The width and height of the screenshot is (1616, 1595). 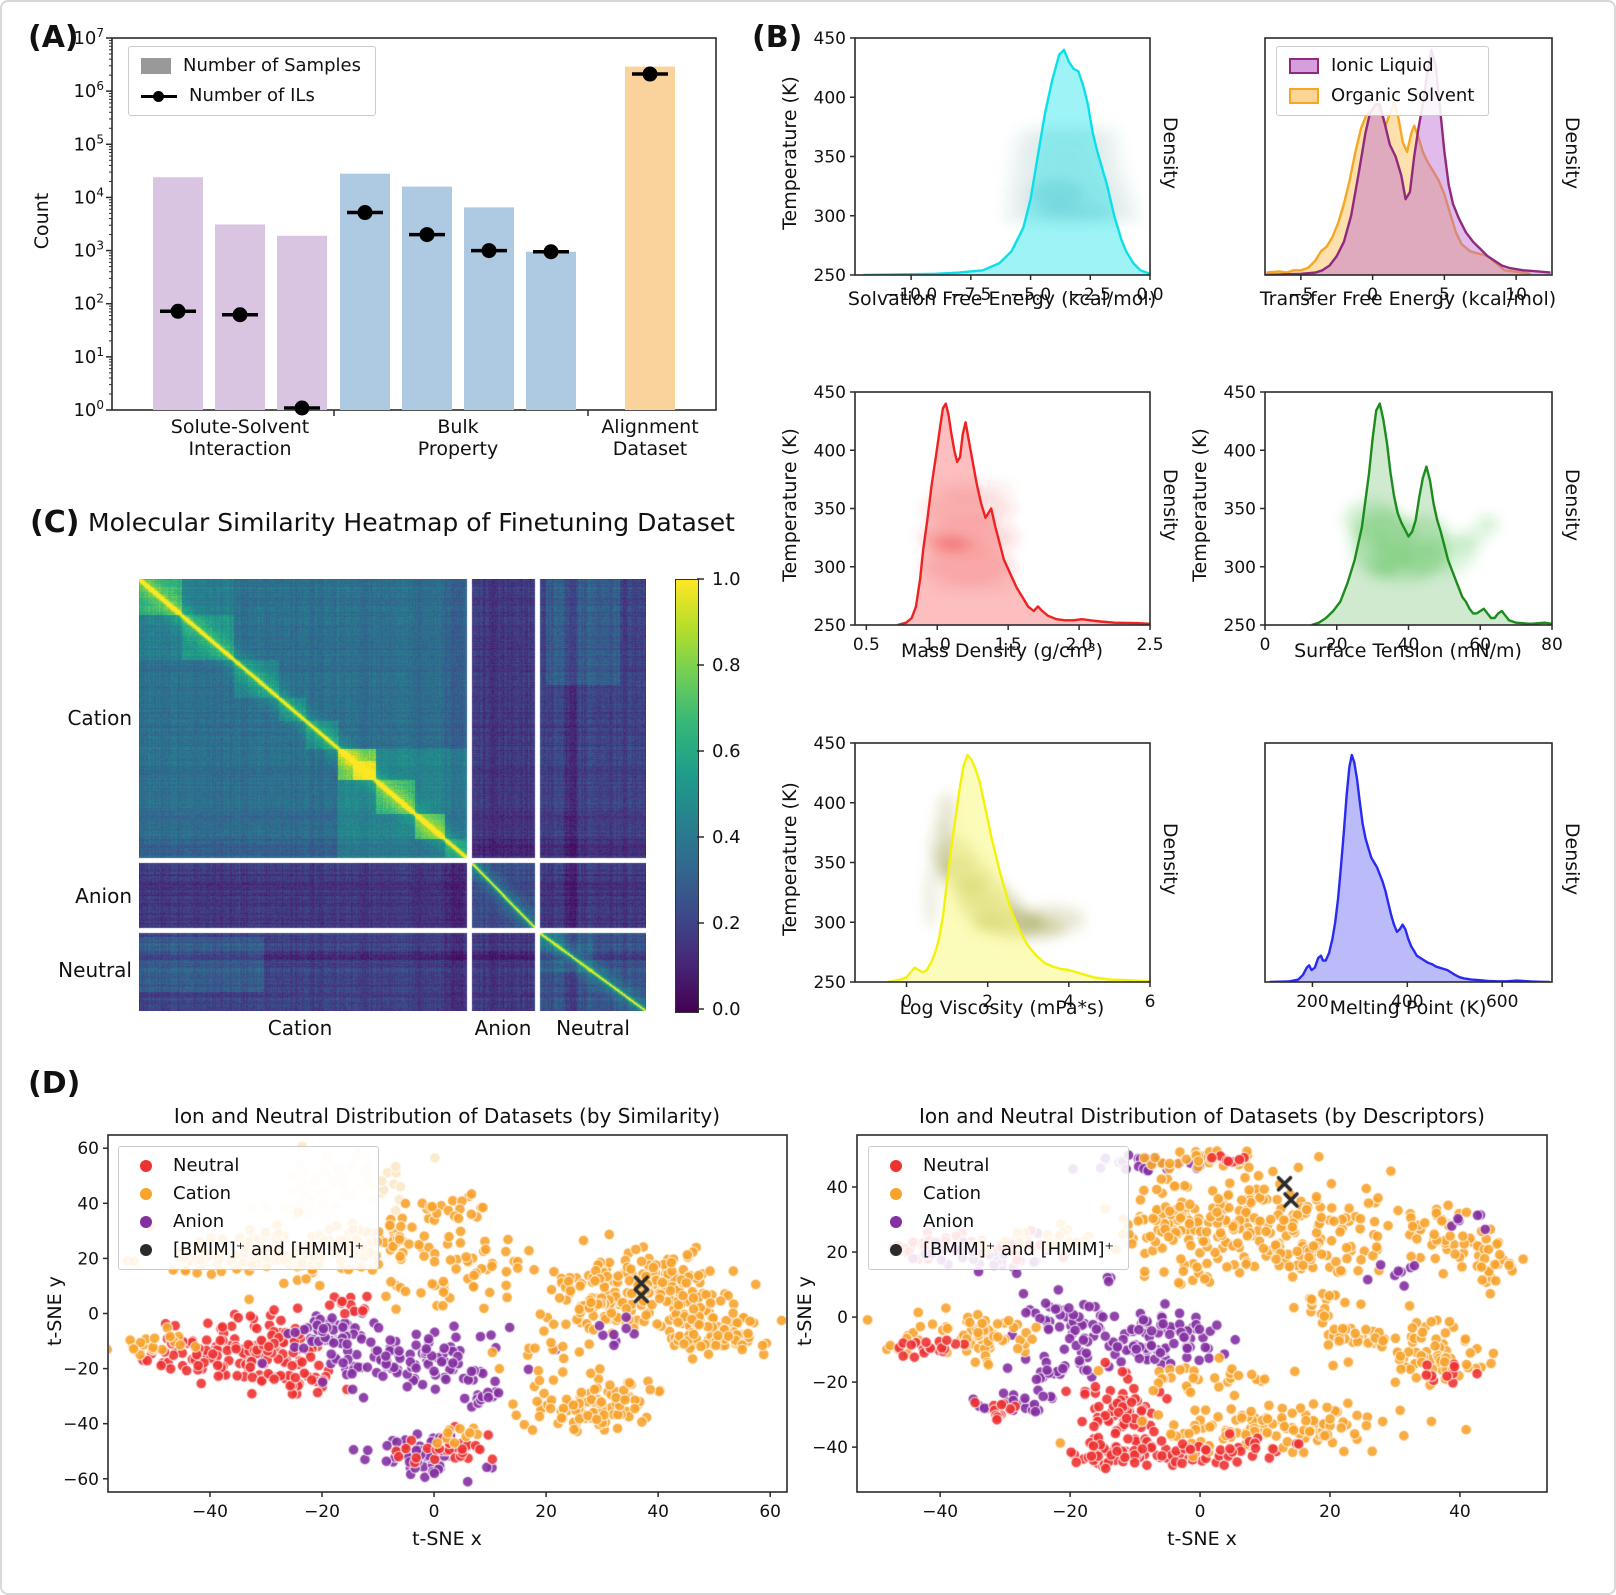 What do you see at coordinates (272, 65) in the screenshot?
I see `legend-samples-label: Number of Samples` at bounding box center [272, 65].